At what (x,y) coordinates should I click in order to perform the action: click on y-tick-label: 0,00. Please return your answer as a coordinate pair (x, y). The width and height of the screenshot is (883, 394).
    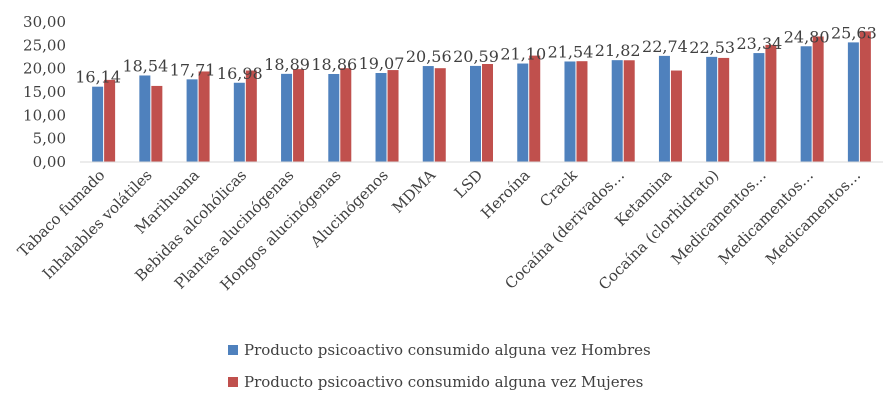
    Looking at the image, I should click on (49, 162).